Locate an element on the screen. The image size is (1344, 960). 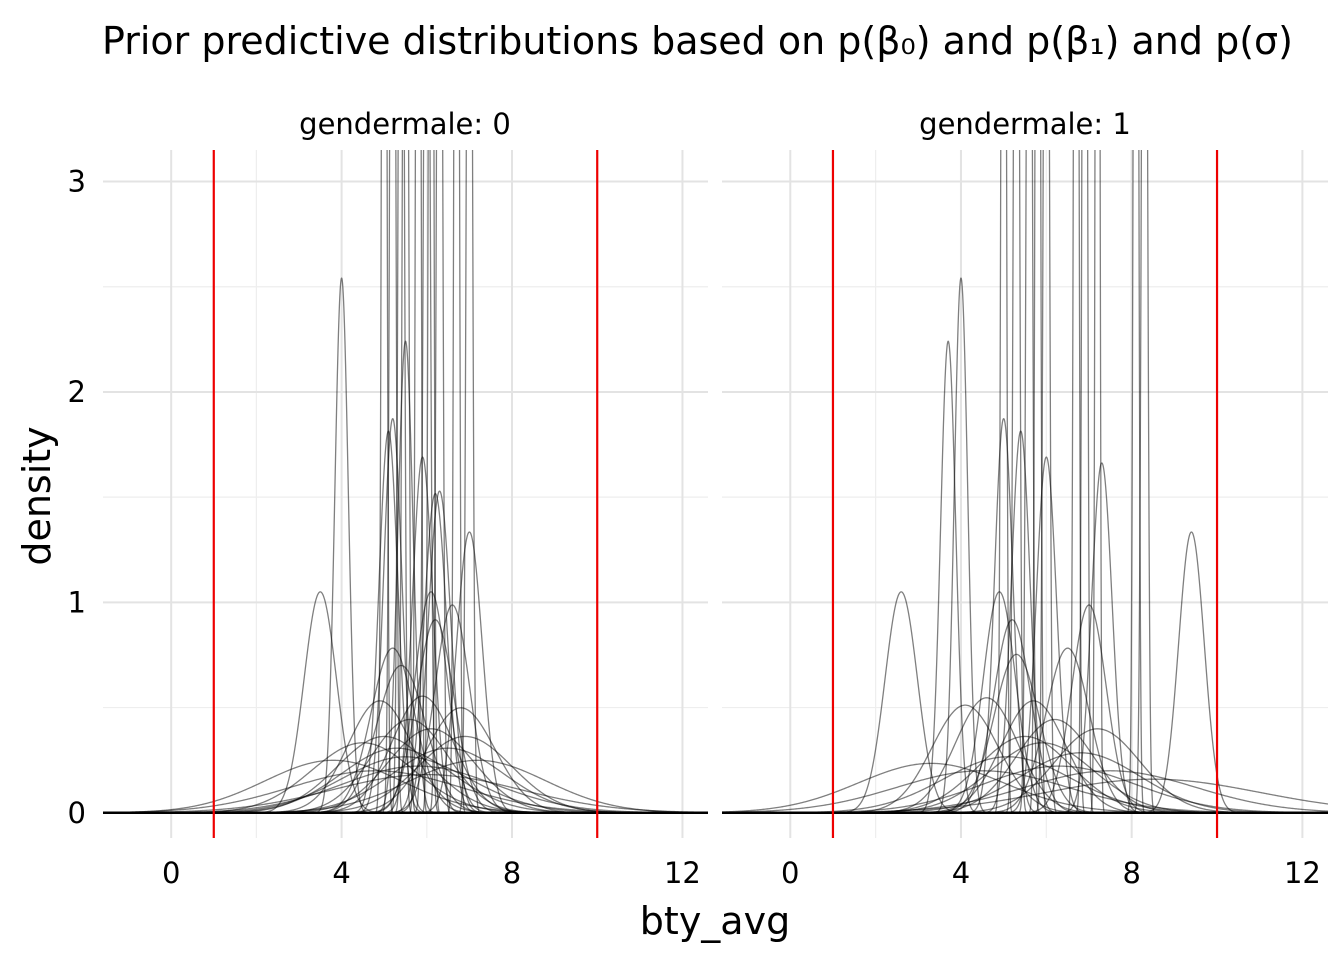
y-tick-label: 0 is located at coordinates (77, 813).